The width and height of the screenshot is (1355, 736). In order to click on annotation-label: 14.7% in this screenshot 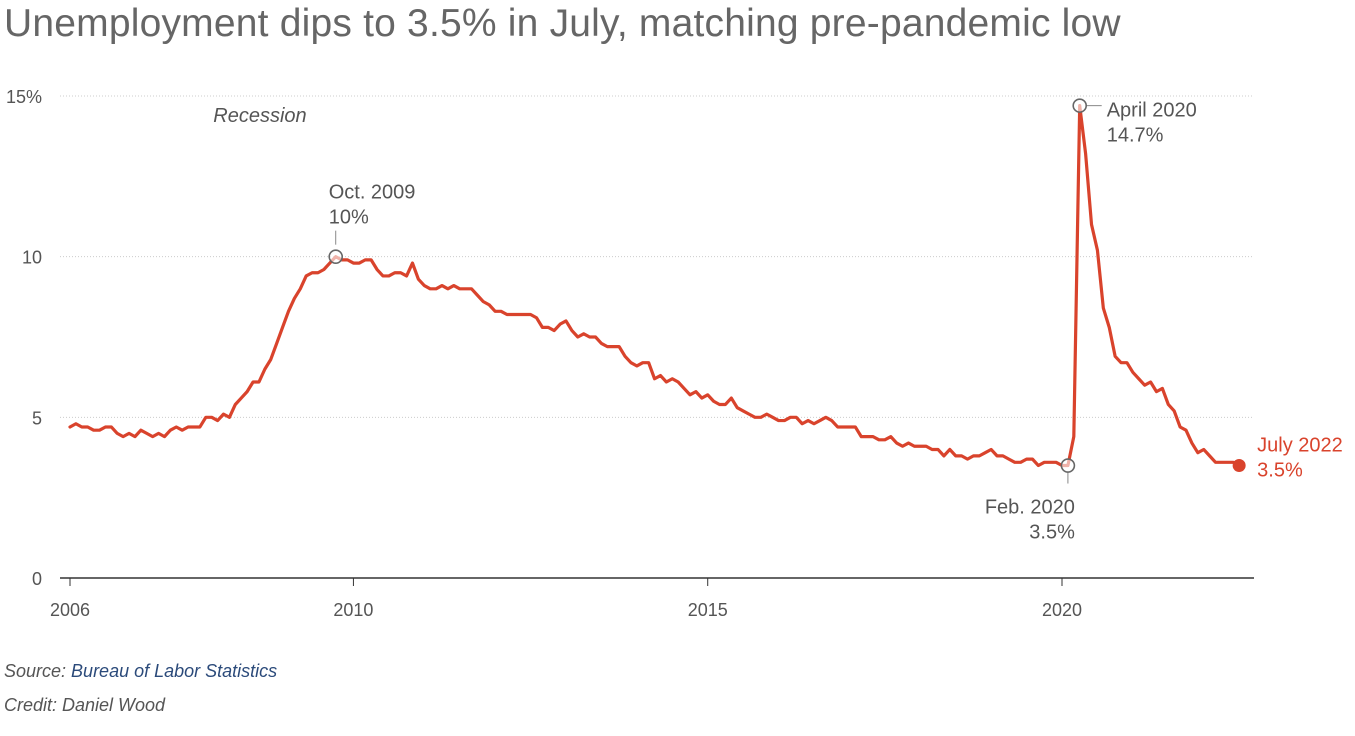, I will do `click(1135, 136)`.